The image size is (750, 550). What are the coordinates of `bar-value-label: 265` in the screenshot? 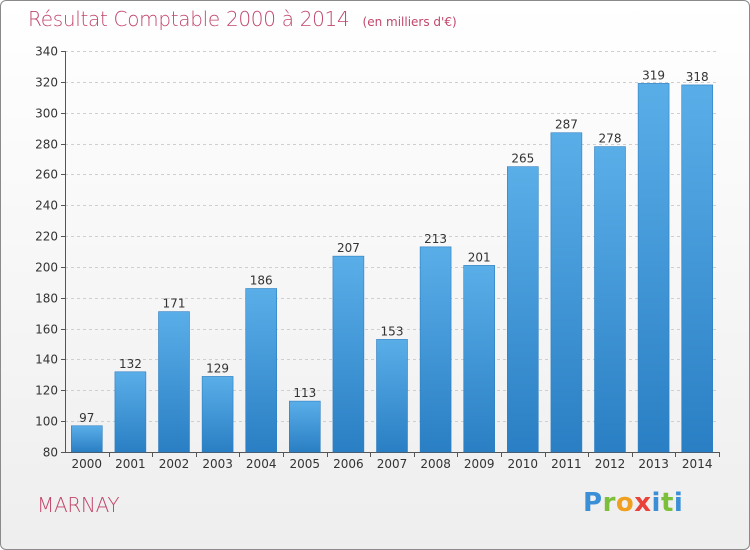 It's located at (522, 159).